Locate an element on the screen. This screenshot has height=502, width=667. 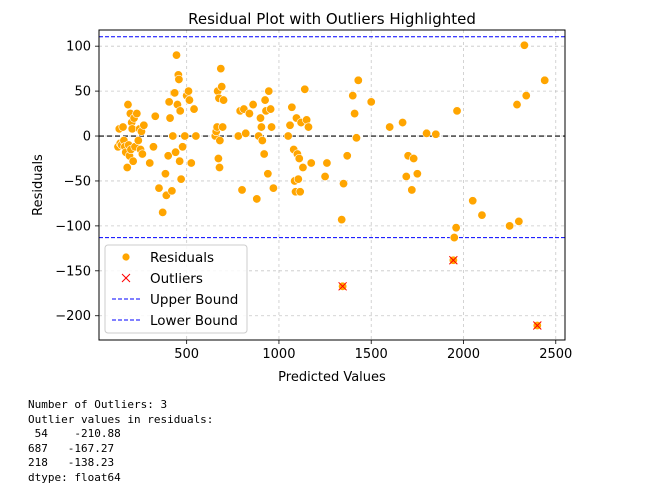
y-tick-label: 0 is located at coordinates (87, 137).